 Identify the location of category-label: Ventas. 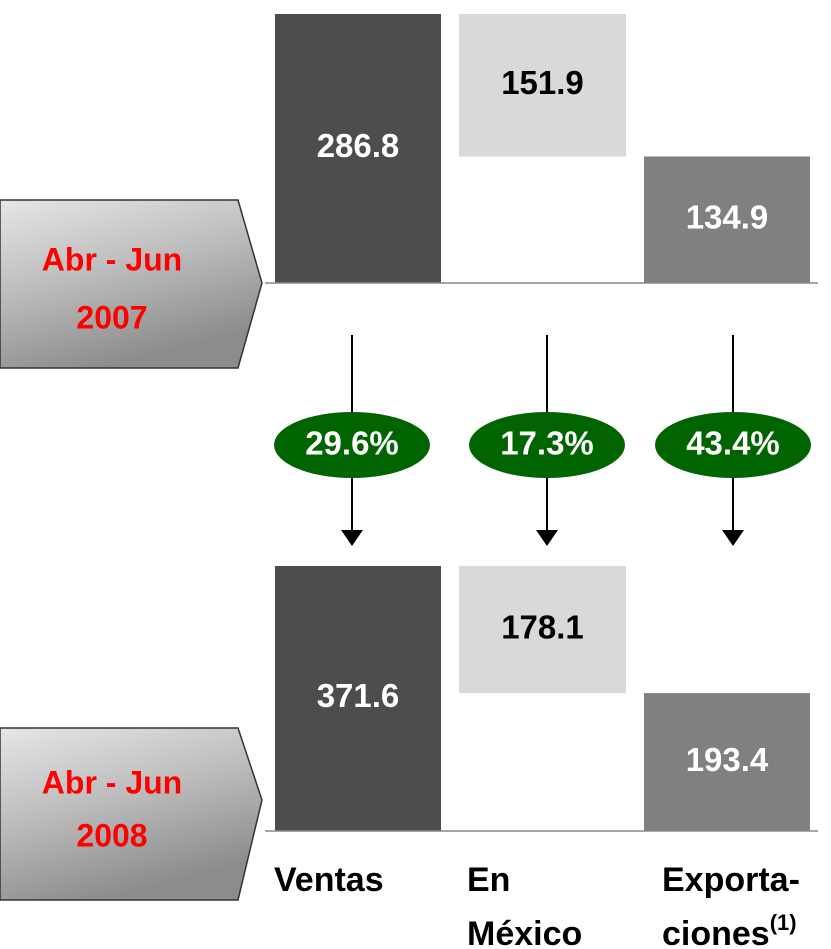
(329, 880).